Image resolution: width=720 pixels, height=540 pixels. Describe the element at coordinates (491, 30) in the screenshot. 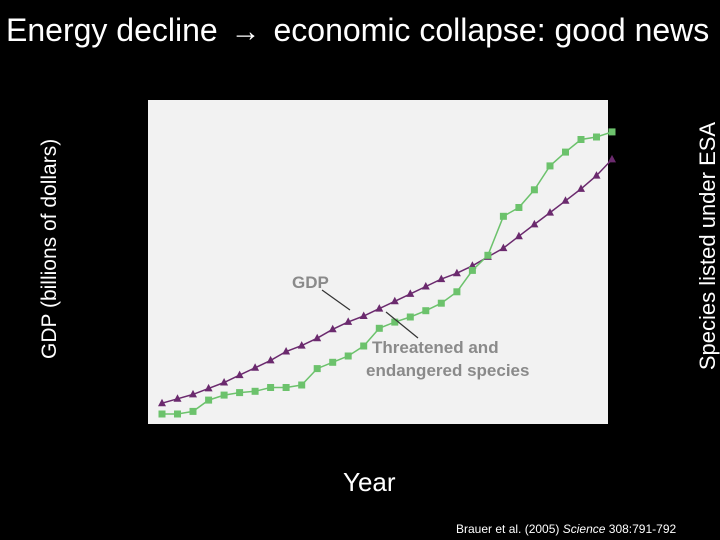

I see `title-part2: economic collapse: good news` at that location.